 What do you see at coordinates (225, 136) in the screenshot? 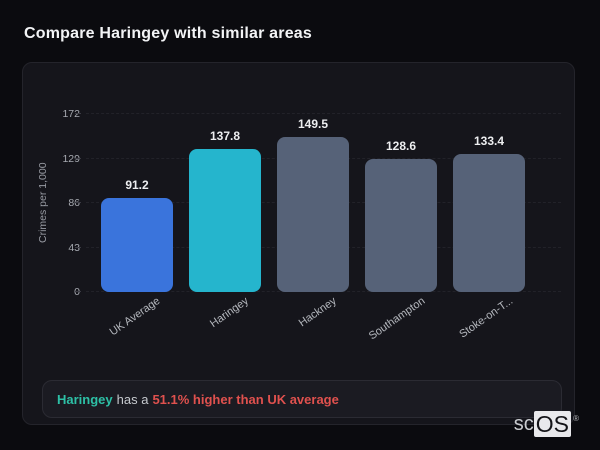
I see `bar-value-label: 137.8` at bounding box center [225, 136].